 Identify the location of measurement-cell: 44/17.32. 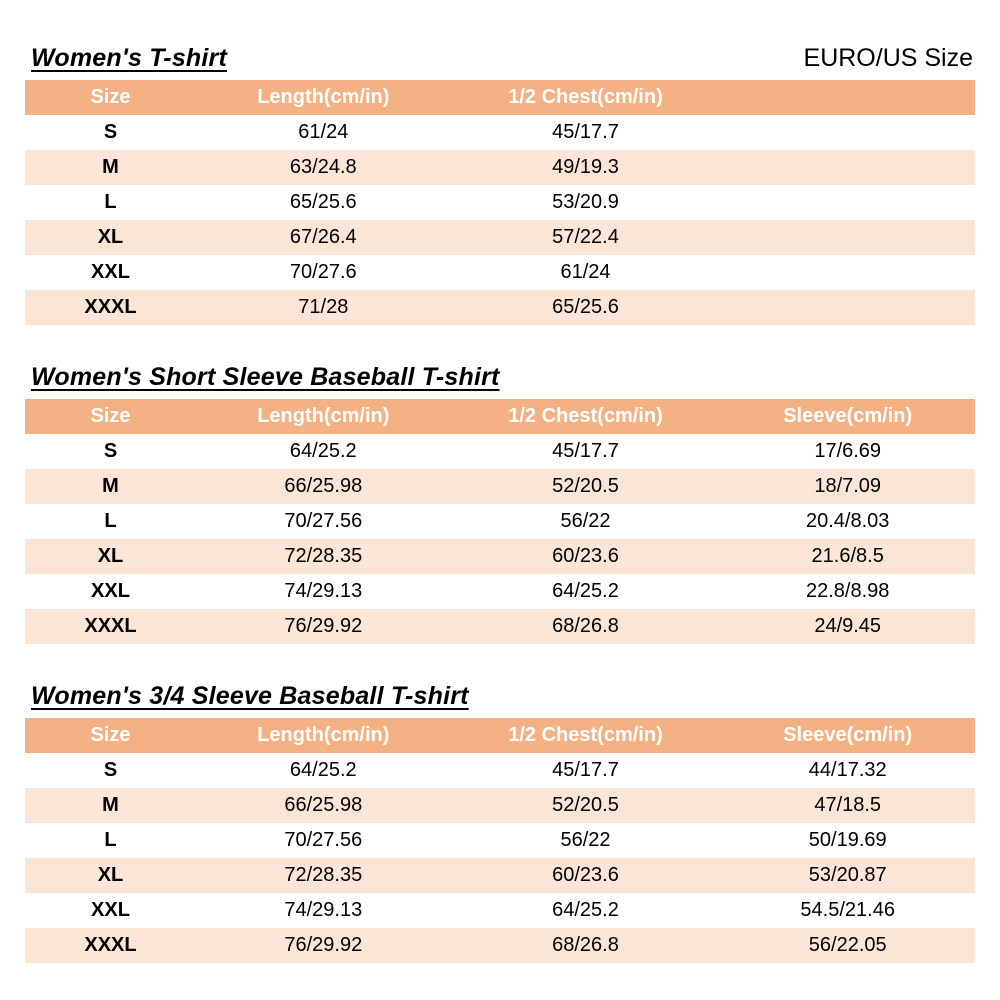
(847, 770).